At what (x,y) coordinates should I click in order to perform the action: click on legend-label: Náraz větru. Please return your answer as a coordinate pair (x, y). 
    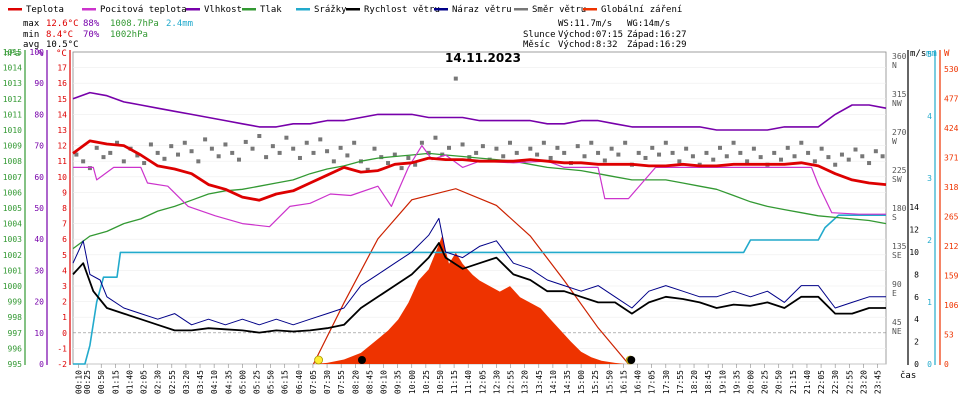
    Looking at the image, I should click on (482, 10).